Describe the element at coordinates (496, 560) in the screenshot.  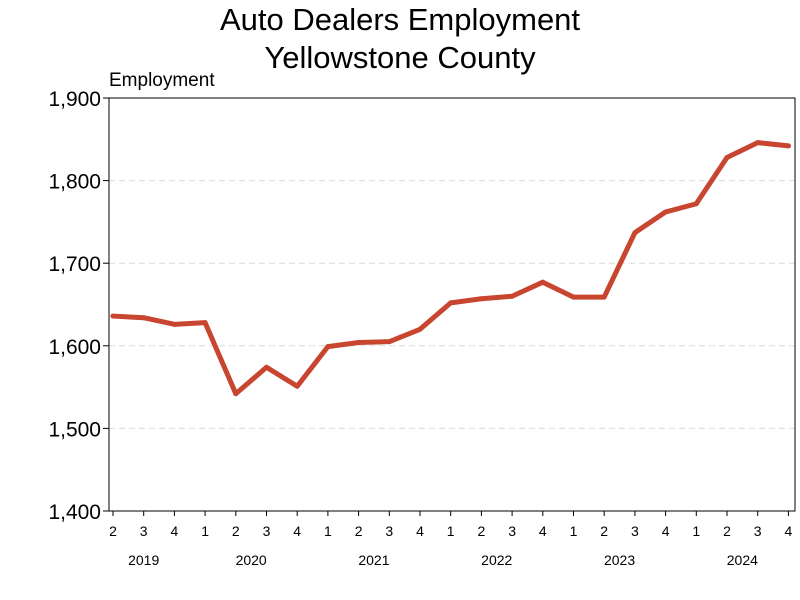
I see `x-year-label: 2022` at that location.